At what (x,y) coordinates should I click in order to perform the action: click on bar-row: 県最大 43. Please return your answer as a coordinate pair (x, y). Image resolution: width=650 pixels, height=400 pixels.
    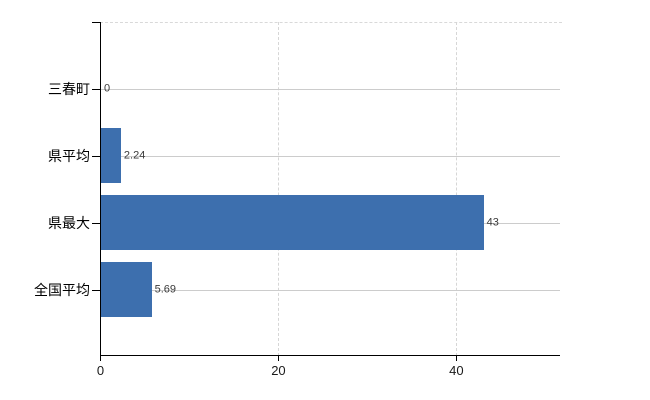
    Looking at the image, I should click on (304, 222).